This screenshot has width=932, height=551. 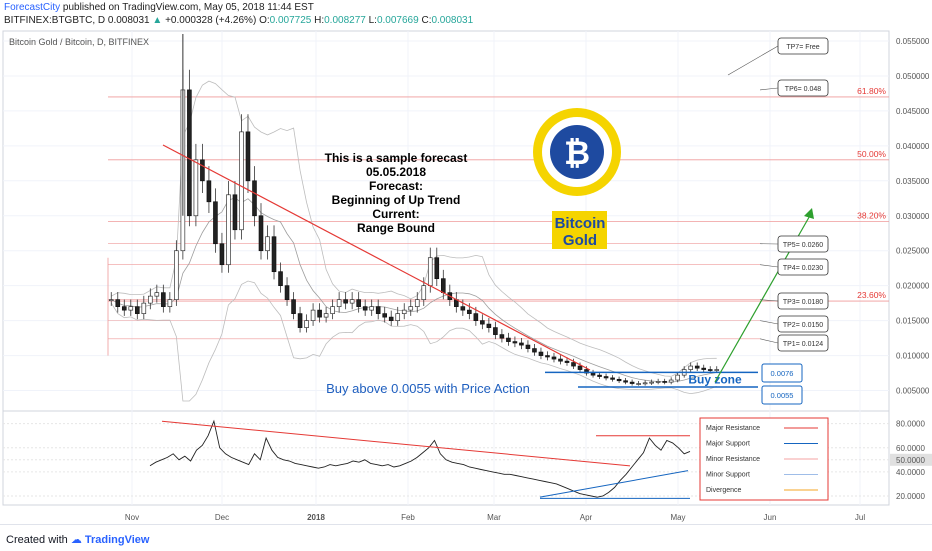 I want to click on time-tick-label: 2018, so click(x=316, y=517).